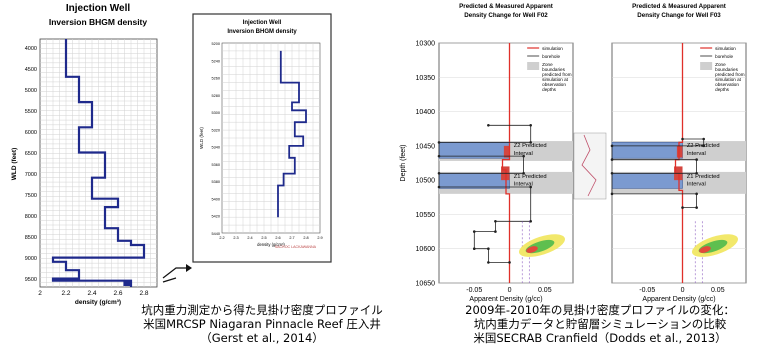 The height and width of the screenshot is (361, 778). Describe the element at coordinates (305, 238) in the screenshot. I see `chart-b-xtick-label: 2.8` at that location.